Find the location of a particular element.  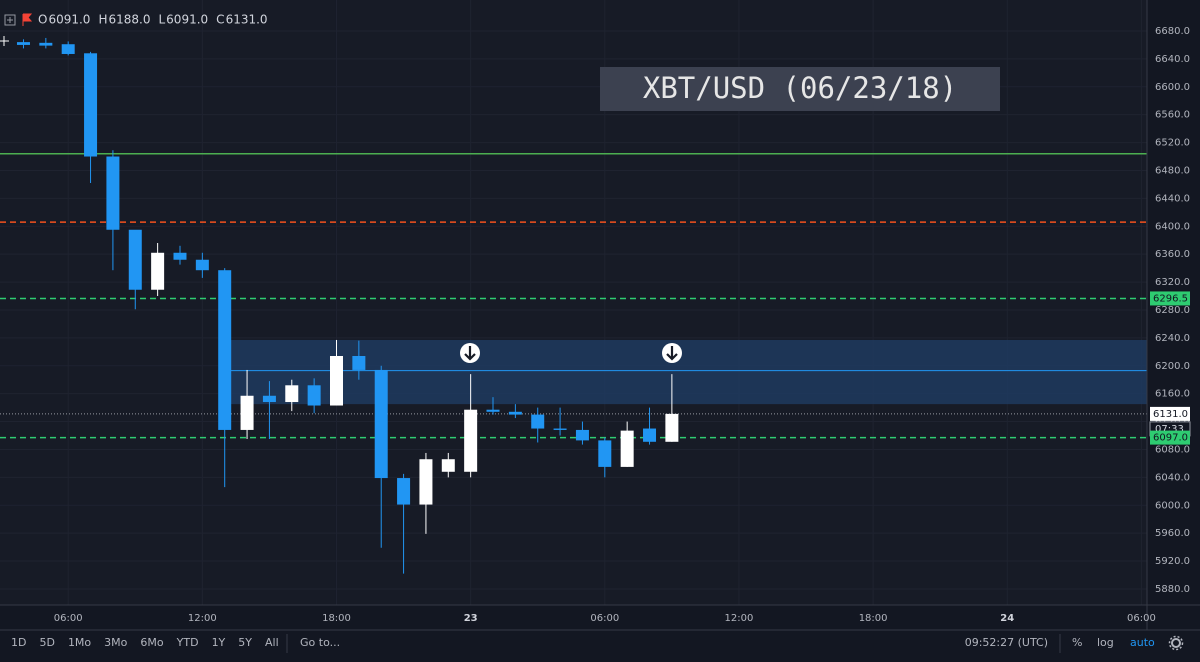

y-tick-label: 6480.0 is located at coordinates (1172, 170).